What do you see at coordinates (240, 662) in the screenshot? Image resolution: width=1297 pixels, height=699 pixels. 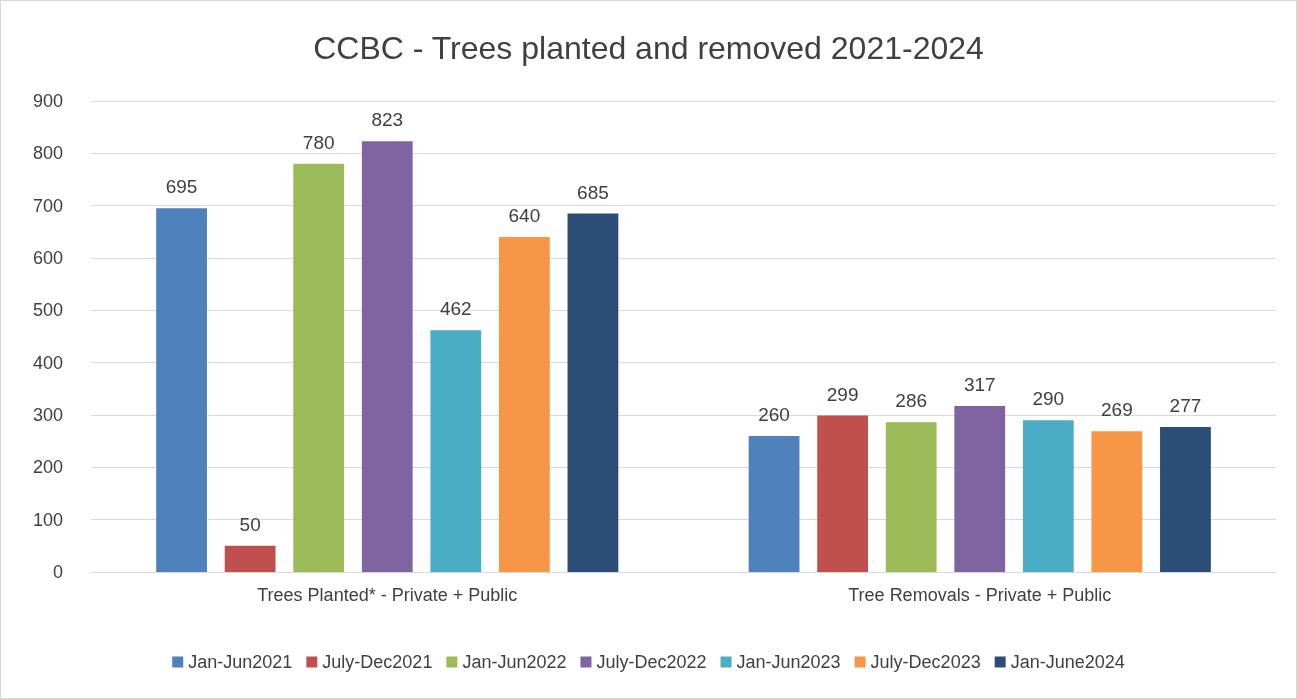 I see `legend-label: Jan-Jun2021` at bounding box center [240, 662].